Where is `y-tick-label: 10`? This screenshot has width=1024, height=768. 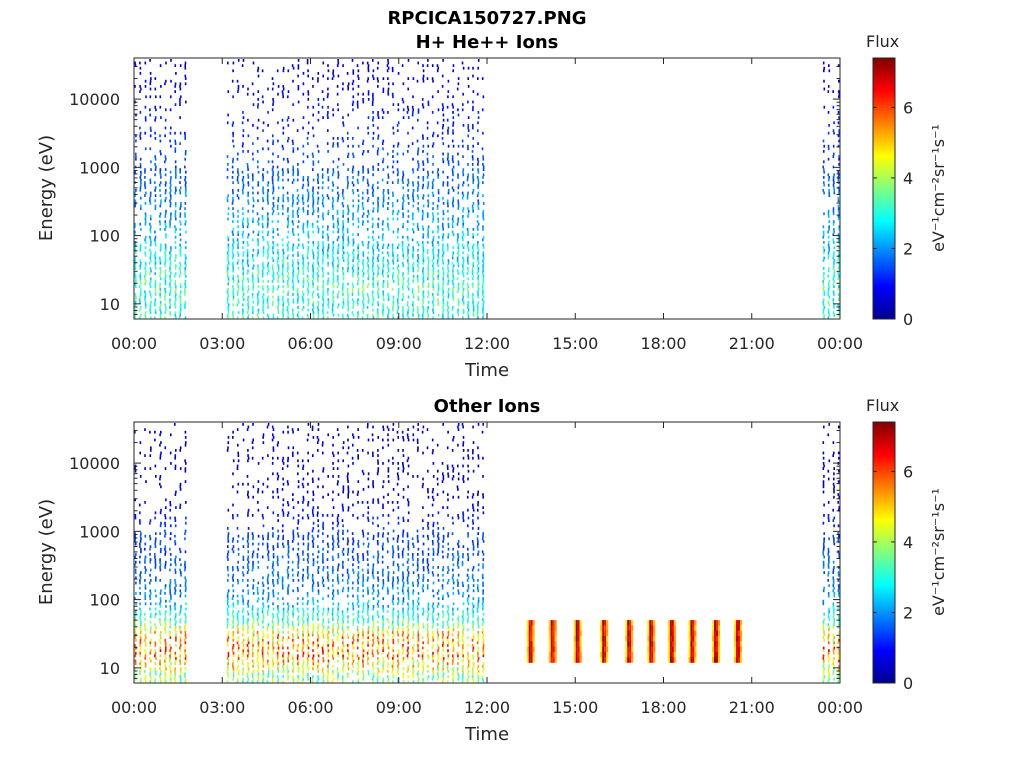
y-tick-label: 10 is located at coordinates (110, 304).